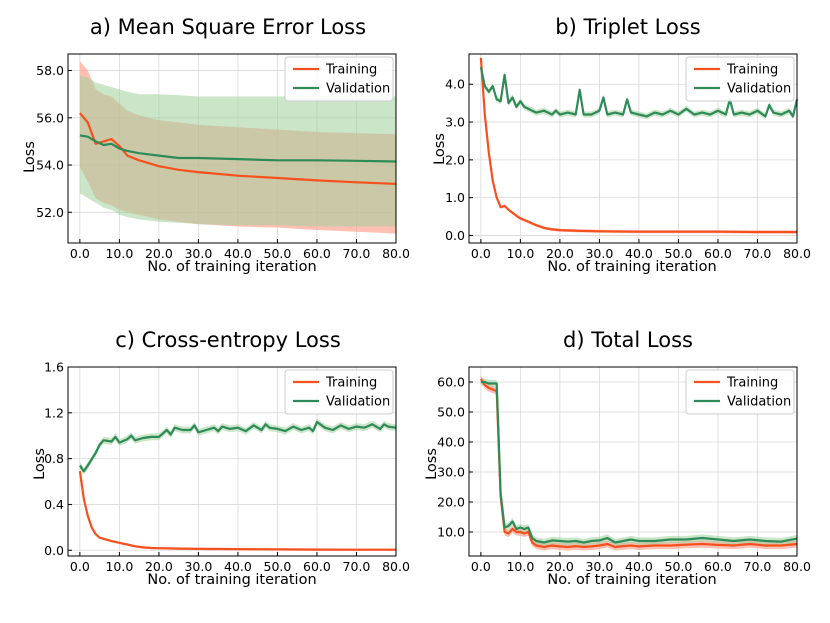  I want to click on y-tick-label: 4.0, so click(455, 84).